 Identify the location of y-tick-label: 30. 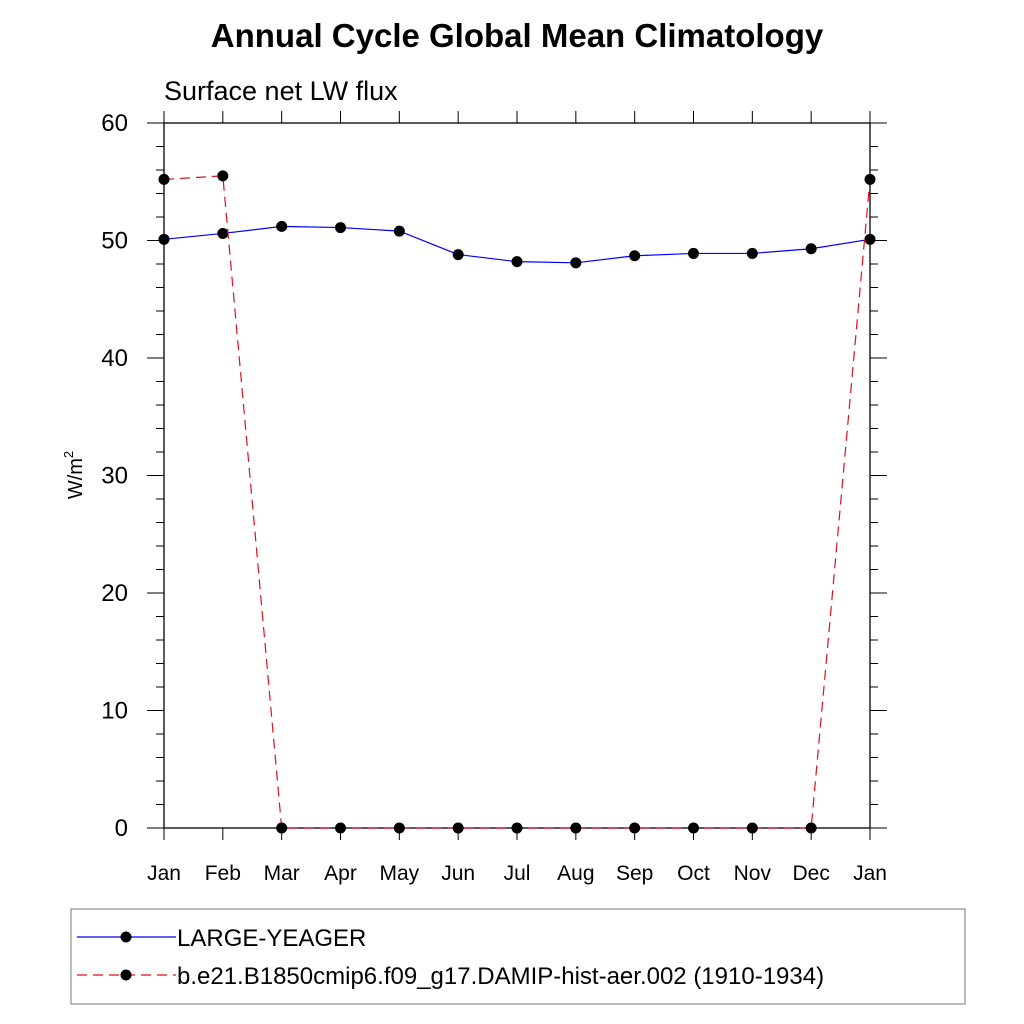
(114, 476).